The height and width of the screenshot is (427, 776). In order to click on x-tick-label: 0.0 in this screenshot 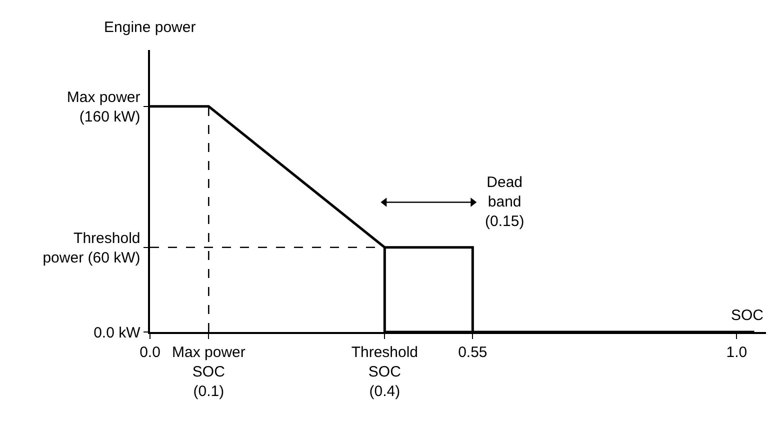, I will do `click(150, 352)`.